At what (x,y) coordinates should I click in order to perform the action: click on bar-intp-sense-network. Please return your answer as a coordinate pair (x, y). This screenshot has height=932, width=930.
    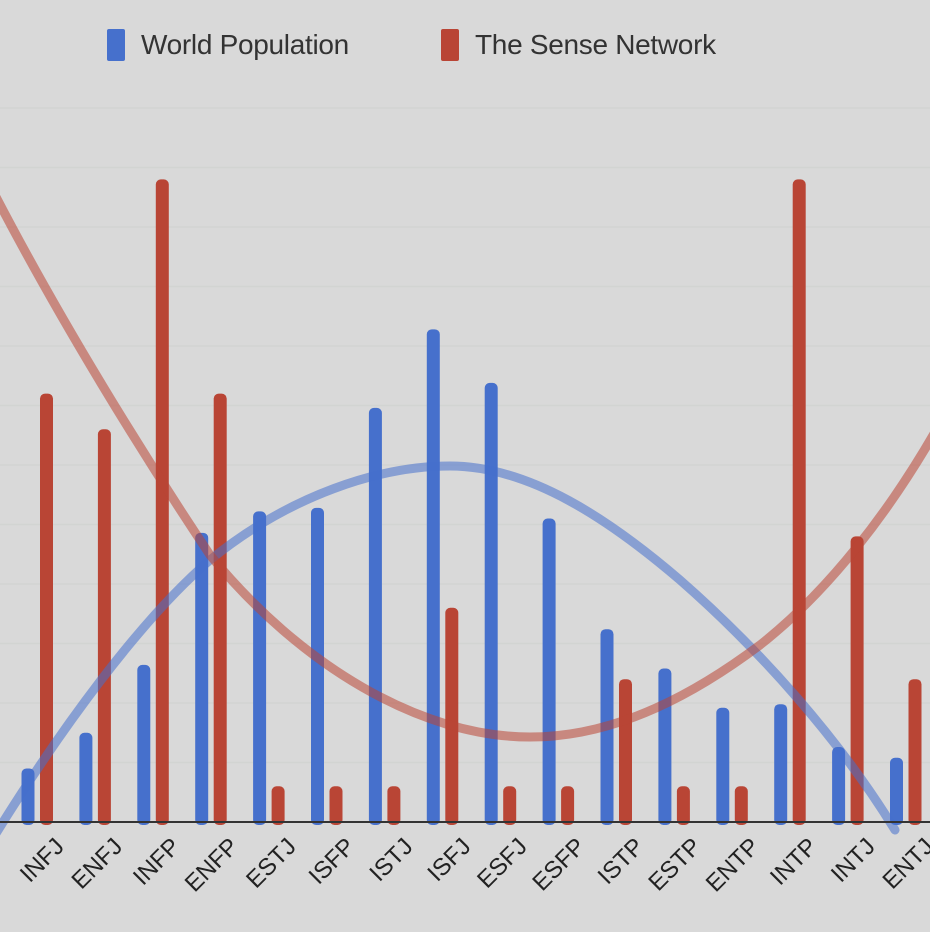
    Looking at the image, I should click on (799, 502).